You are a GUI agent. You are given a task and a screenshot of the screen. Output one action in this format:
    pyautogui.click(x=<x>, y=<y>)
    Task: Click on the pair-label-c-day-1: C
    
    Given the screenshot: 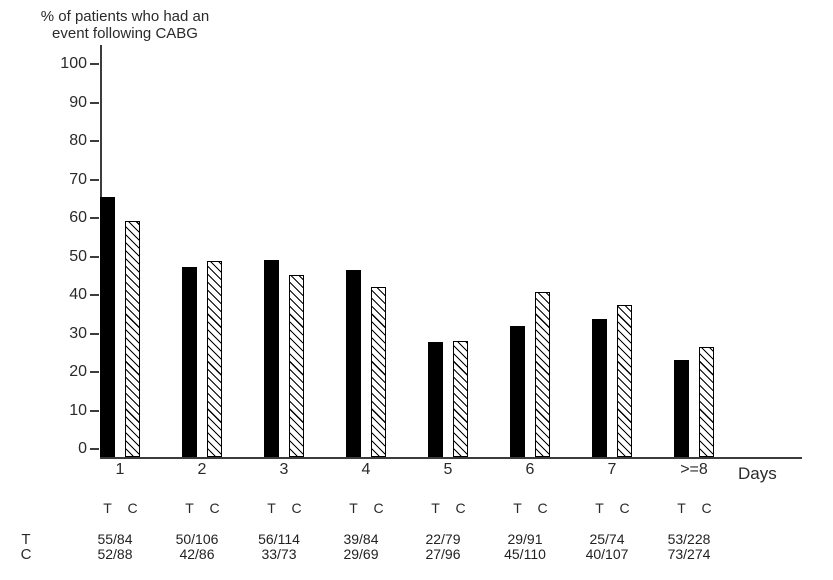 What is the action you would take?
    pyautogui.click(x=132, y=508)
    